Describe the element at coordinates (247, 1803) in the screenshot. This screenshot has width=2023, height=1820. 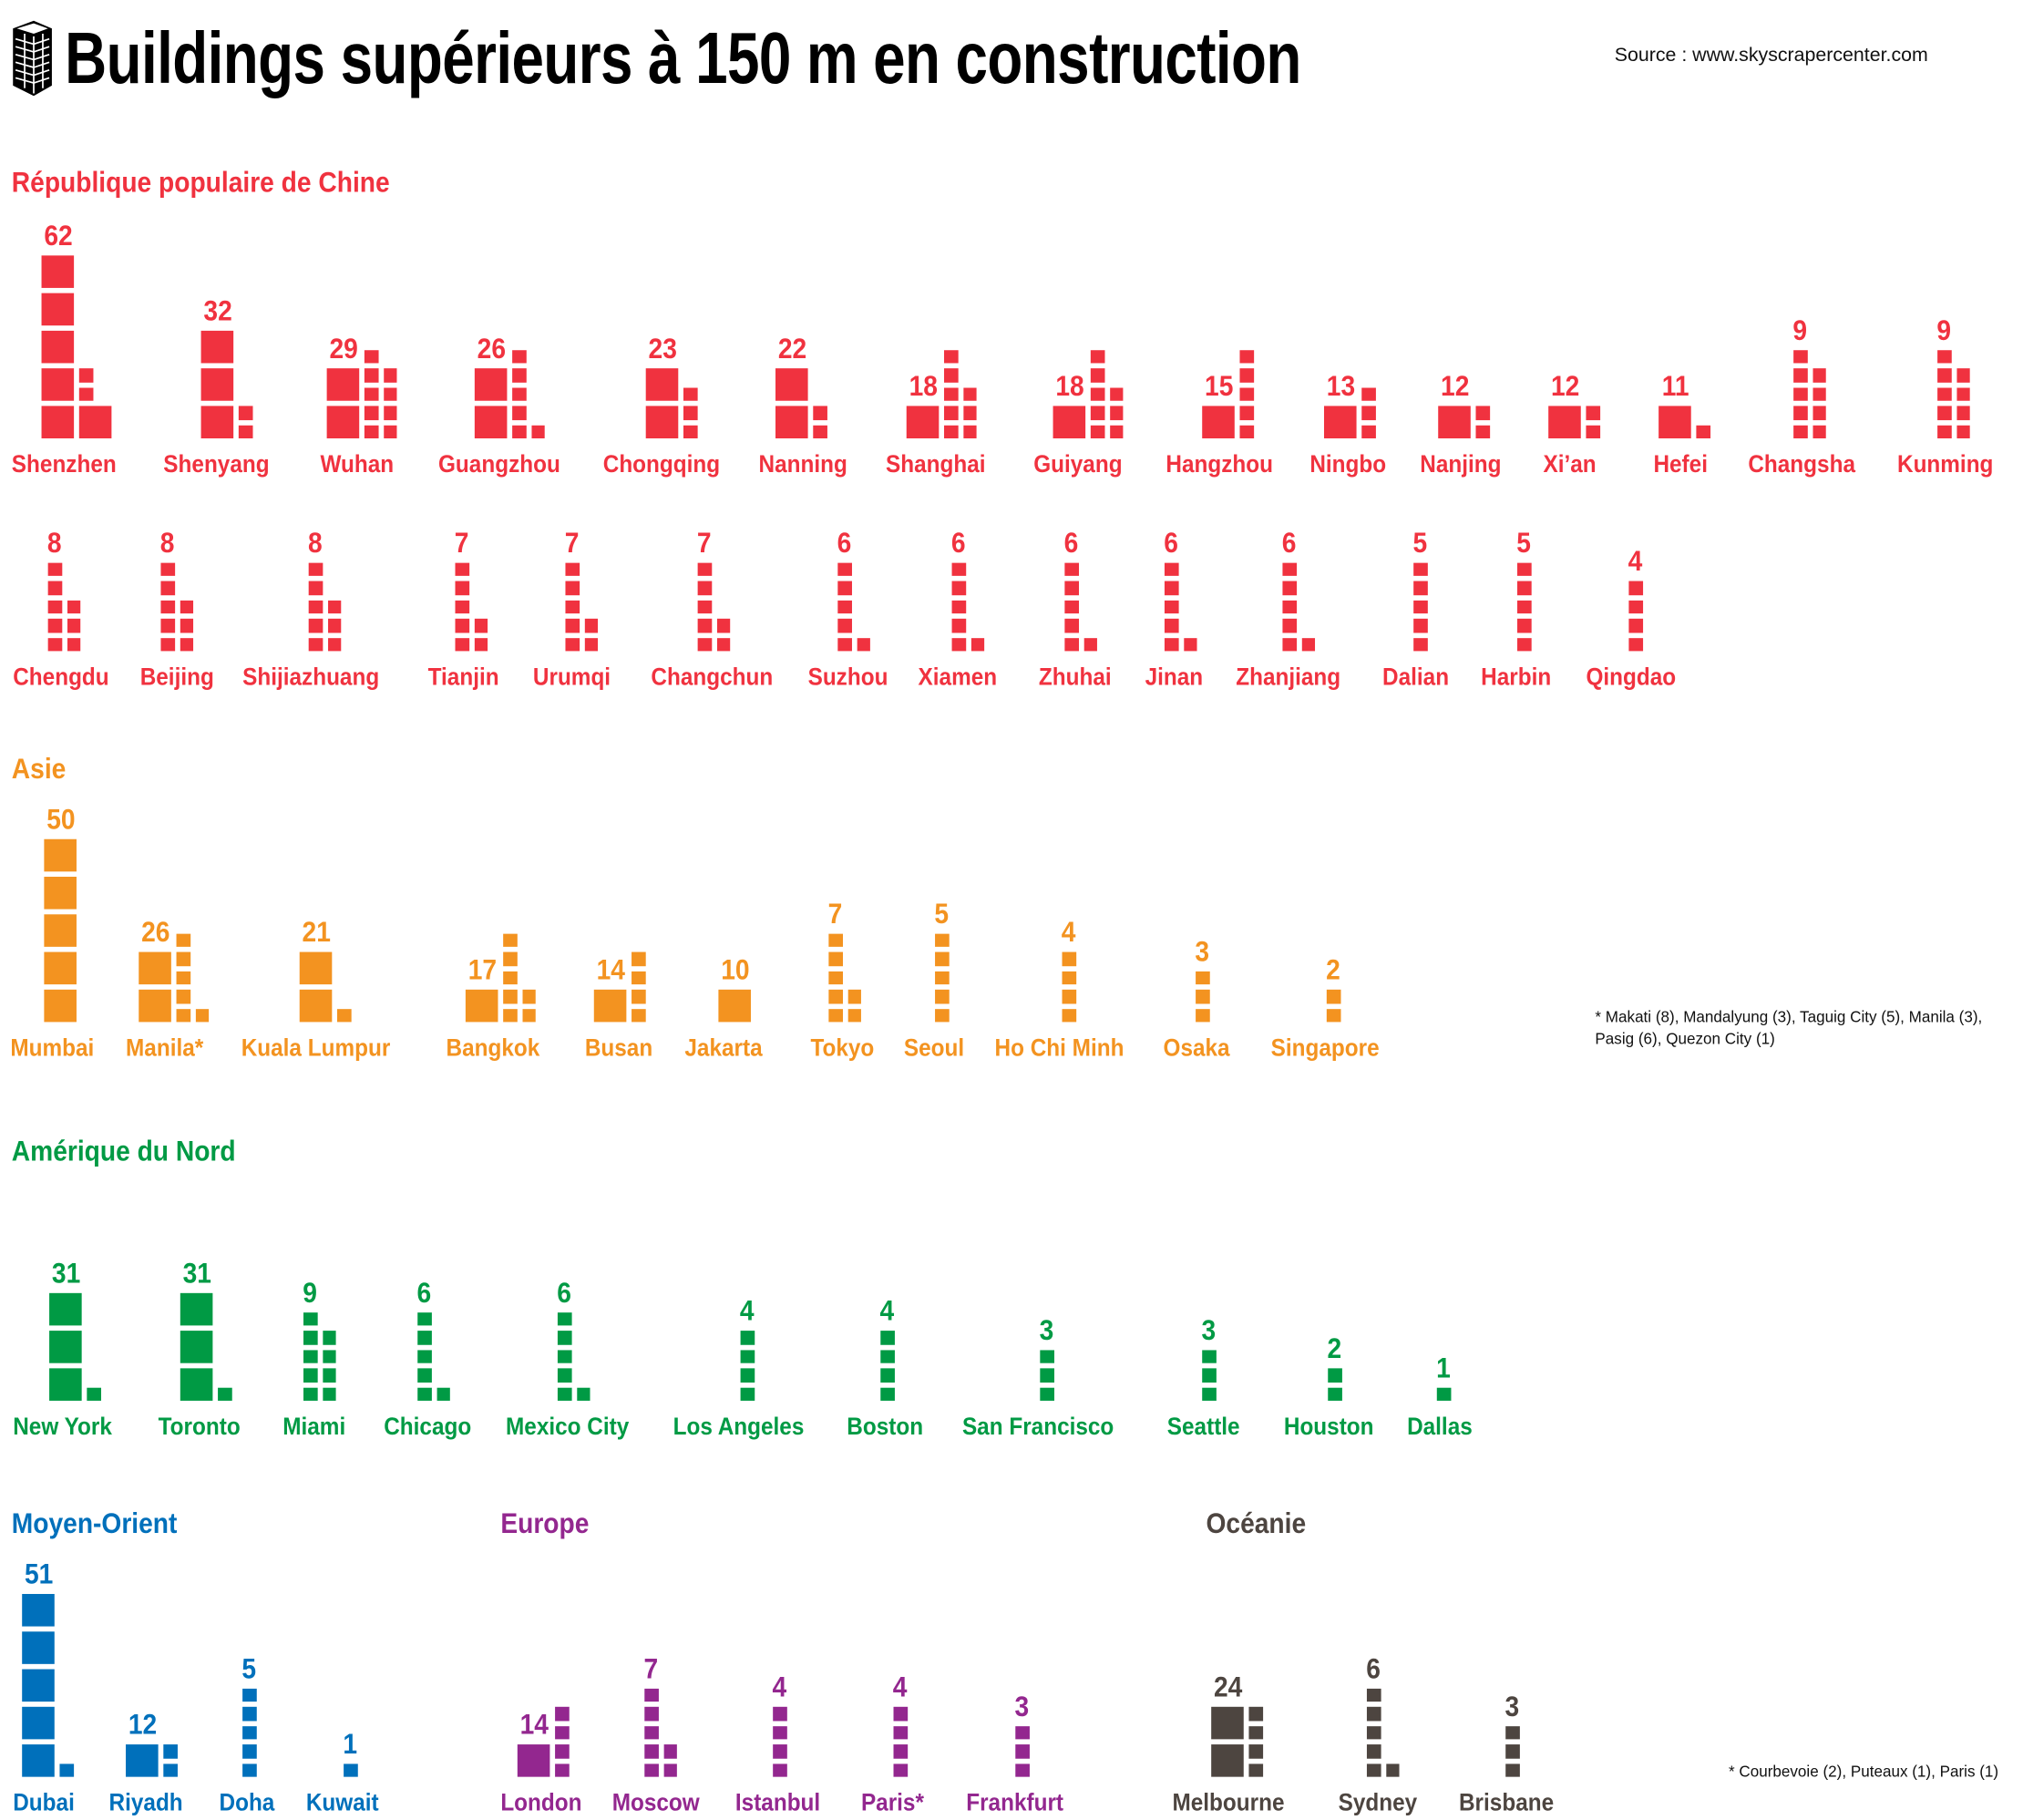
I see `city-label: Doha` at that location.